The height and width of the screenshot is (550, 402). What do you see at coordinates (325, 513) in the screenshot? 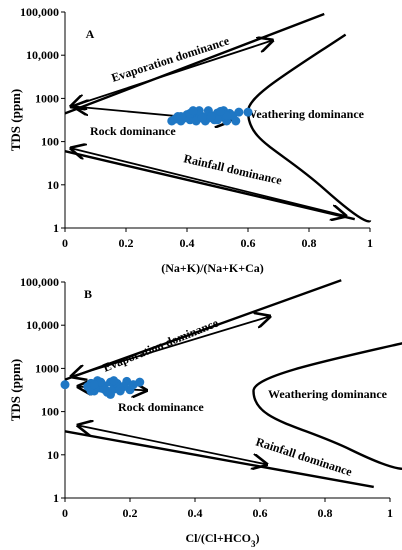
I see `panel-b-x-tick-label: 0.8` at bounding box center [325, 513].